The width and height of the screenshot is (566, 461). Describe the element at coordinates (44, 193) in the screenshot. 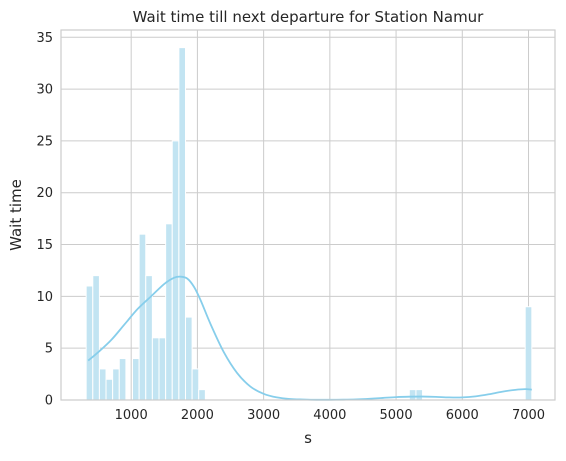

I see `y-tick-label: 20` at that location.